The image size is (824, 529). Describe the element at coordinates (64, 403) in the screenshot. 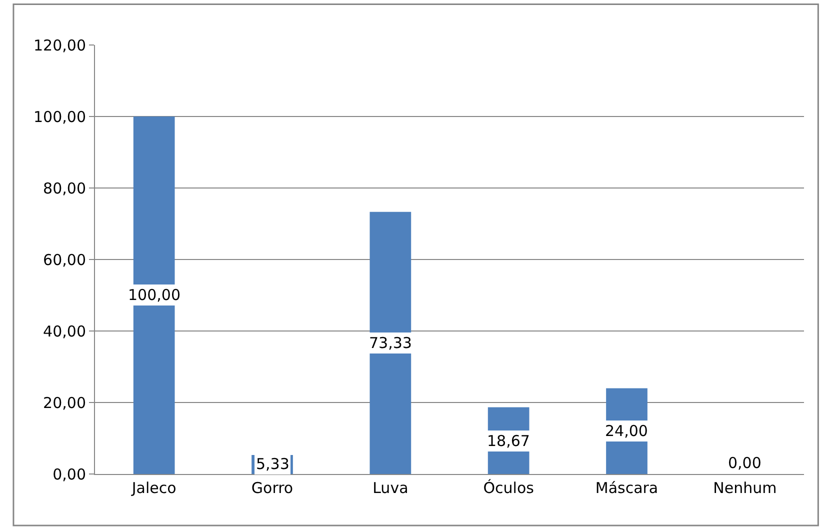

I see `y-tick-label: 20,00` at that location.